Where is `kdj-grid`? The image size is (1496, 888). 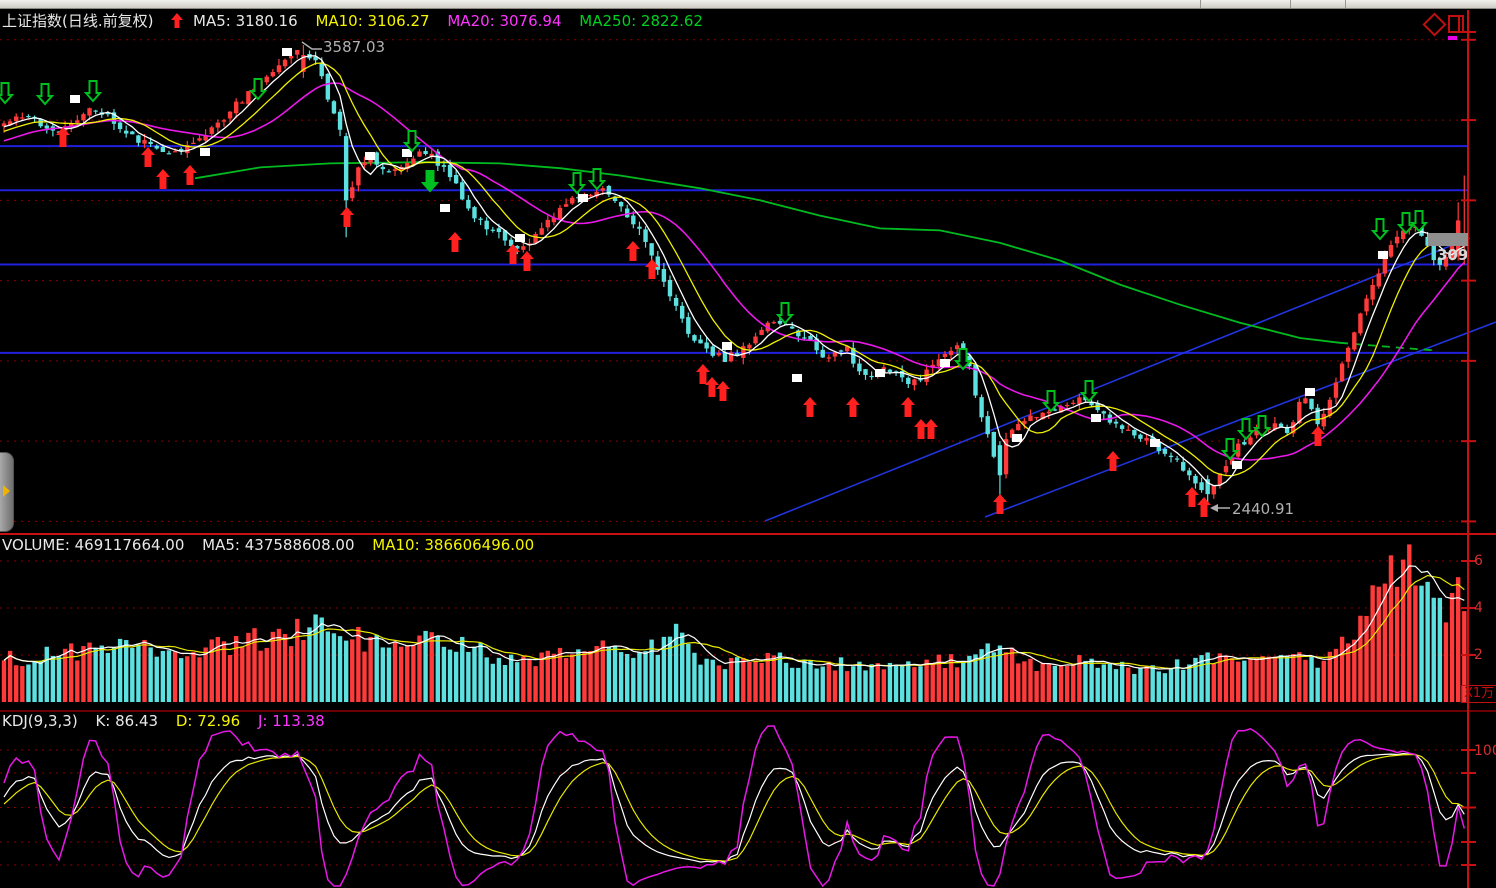
kdj-grid is located at coordinates (734, 807).